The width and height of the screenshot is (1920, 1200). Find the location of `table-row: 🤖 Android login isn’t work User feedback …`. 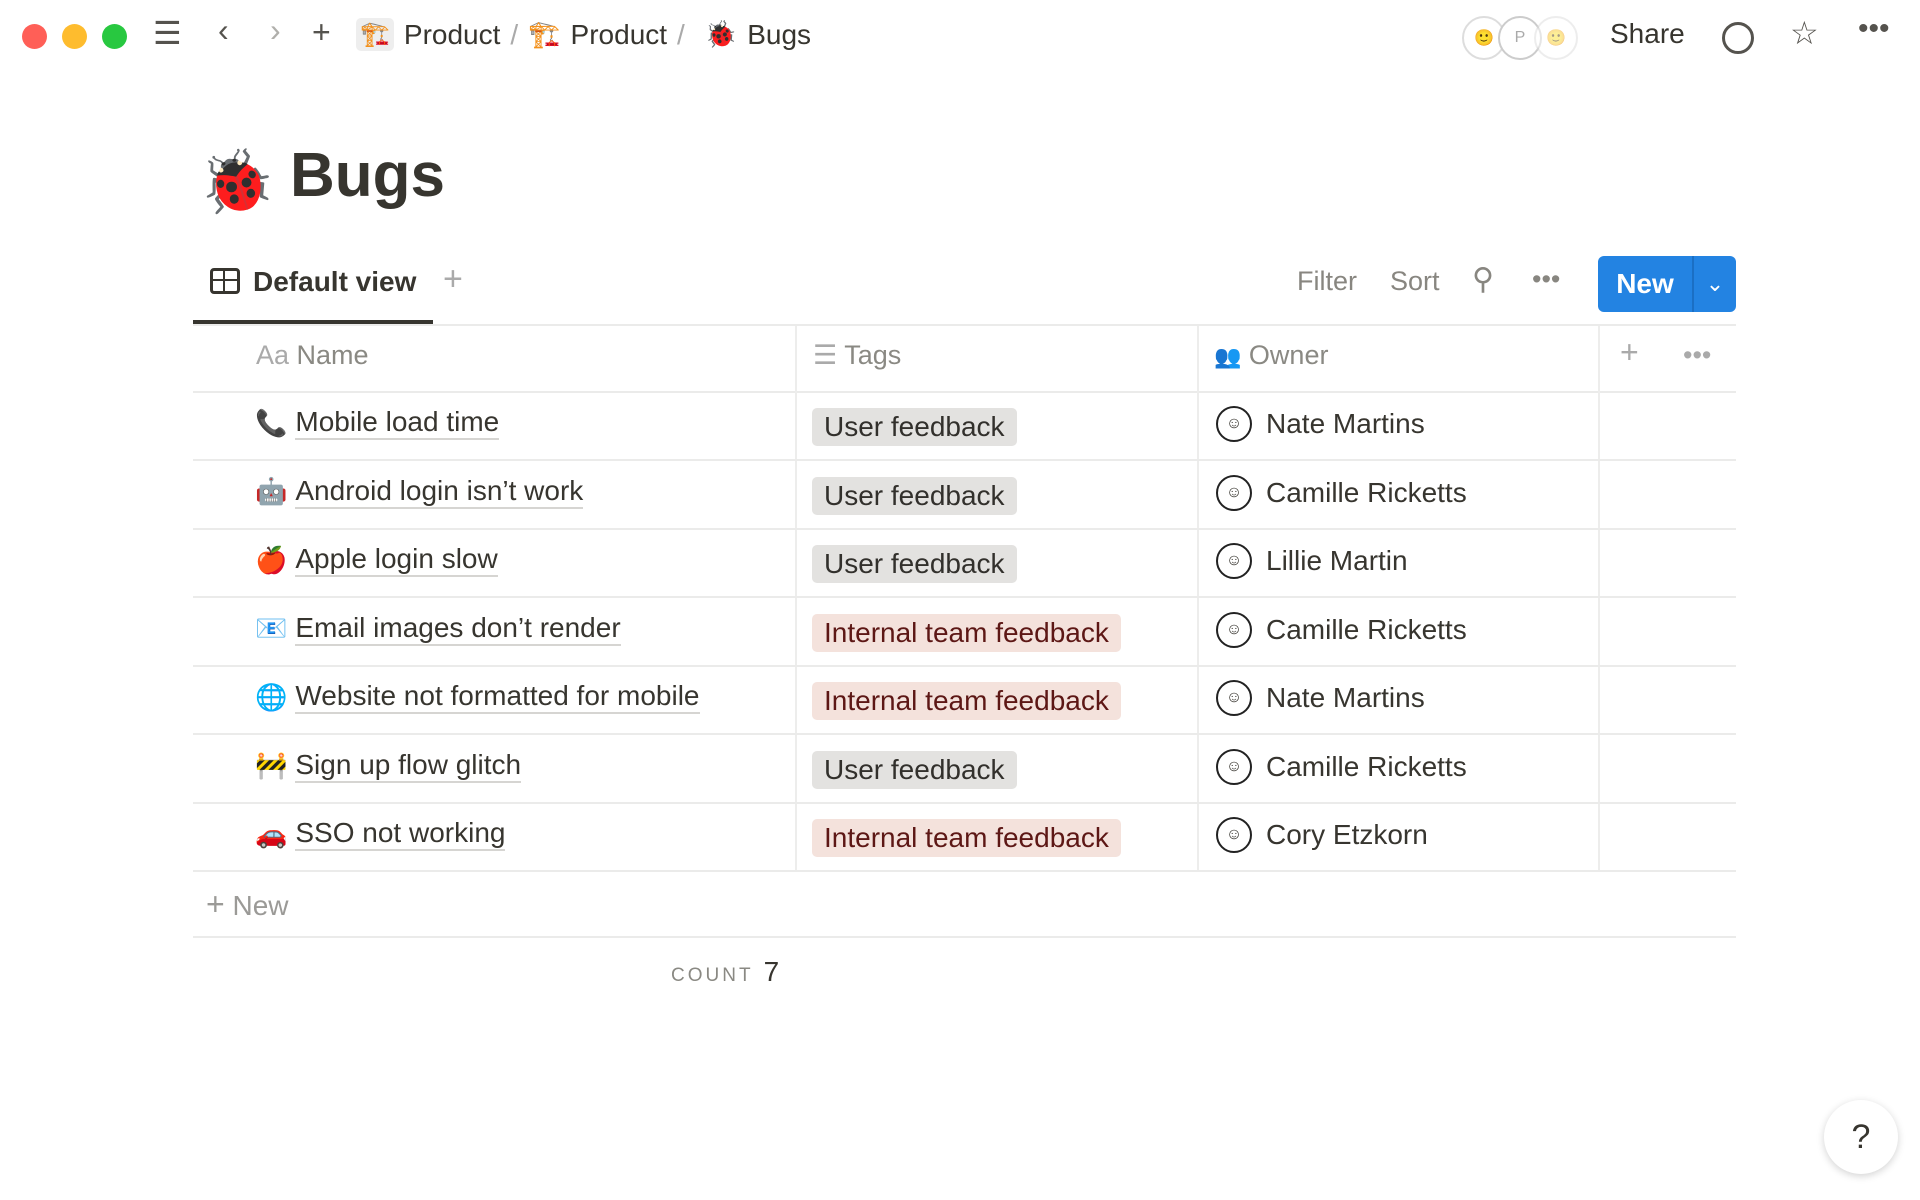

table-row: 🤖 Android login isn’t work User feedback … is located at coordinates (964, 495).